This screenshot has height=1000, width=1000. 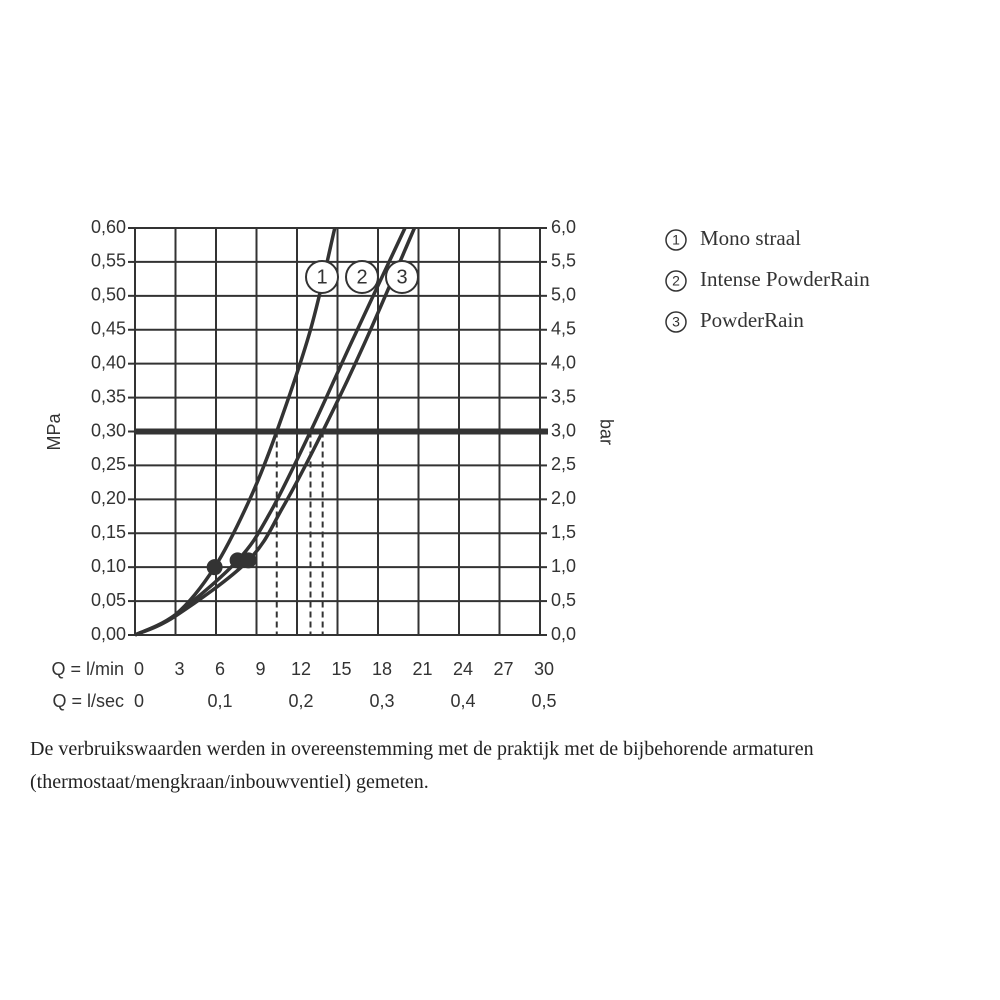 What do you see at coordinates (54, 432) in the screenshot?
I see `y-axis-label: MPa` at bounding box center [54, 432].